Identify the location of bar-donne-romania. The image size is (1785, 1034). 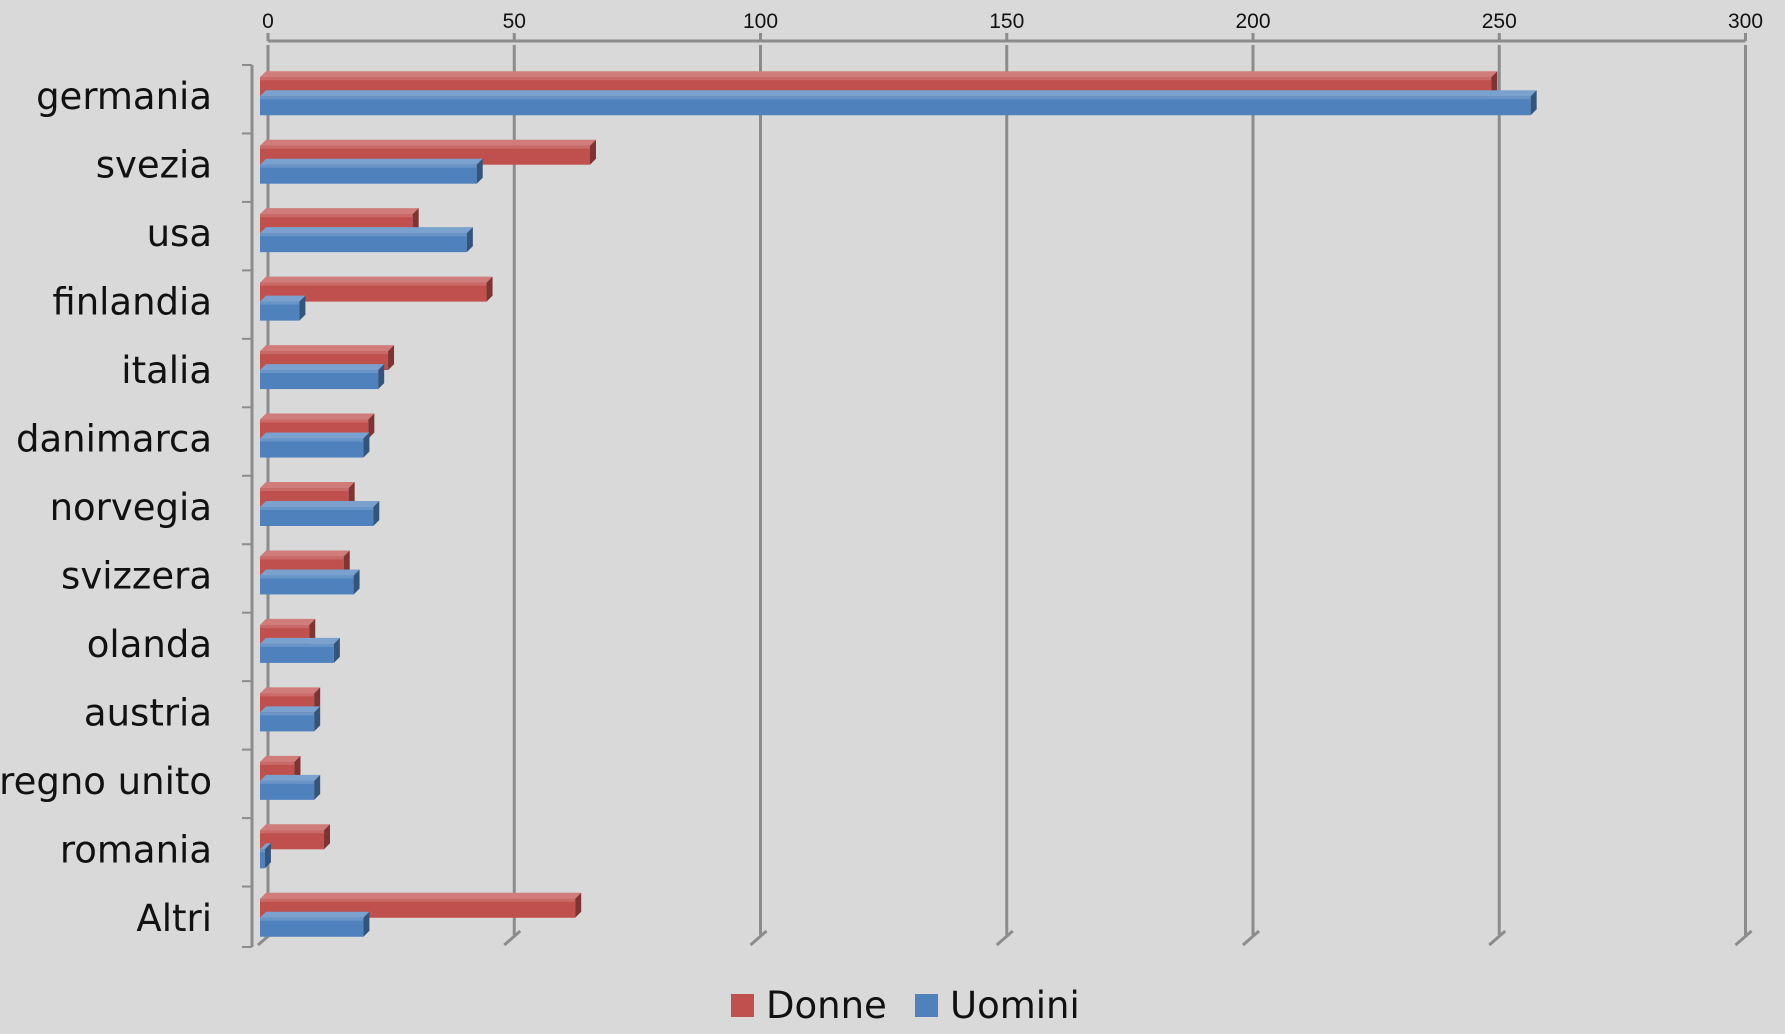
(295, 837).